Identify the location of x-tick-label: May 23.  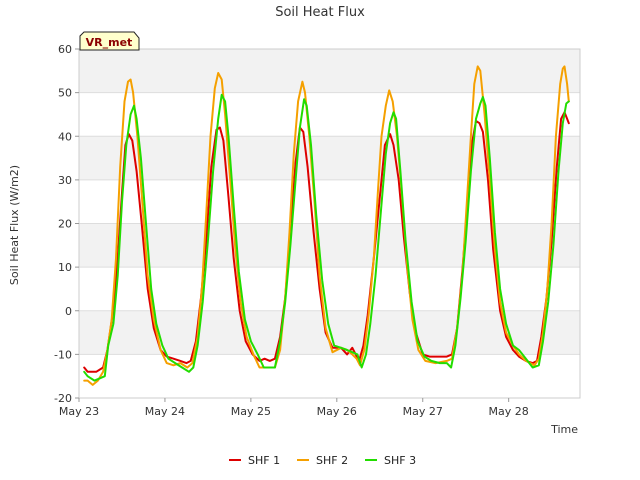
(79, 411).